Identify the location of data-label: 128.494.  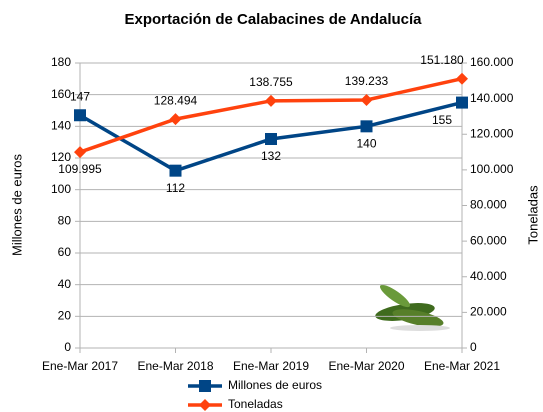
(176, 100).